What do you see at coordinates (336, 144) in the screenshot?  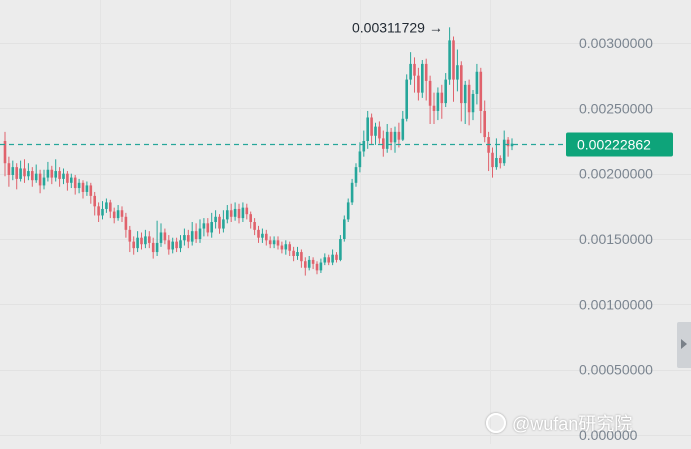 I see `current-price-line-layer: 0.00222862` at bounding box center [336, 144].